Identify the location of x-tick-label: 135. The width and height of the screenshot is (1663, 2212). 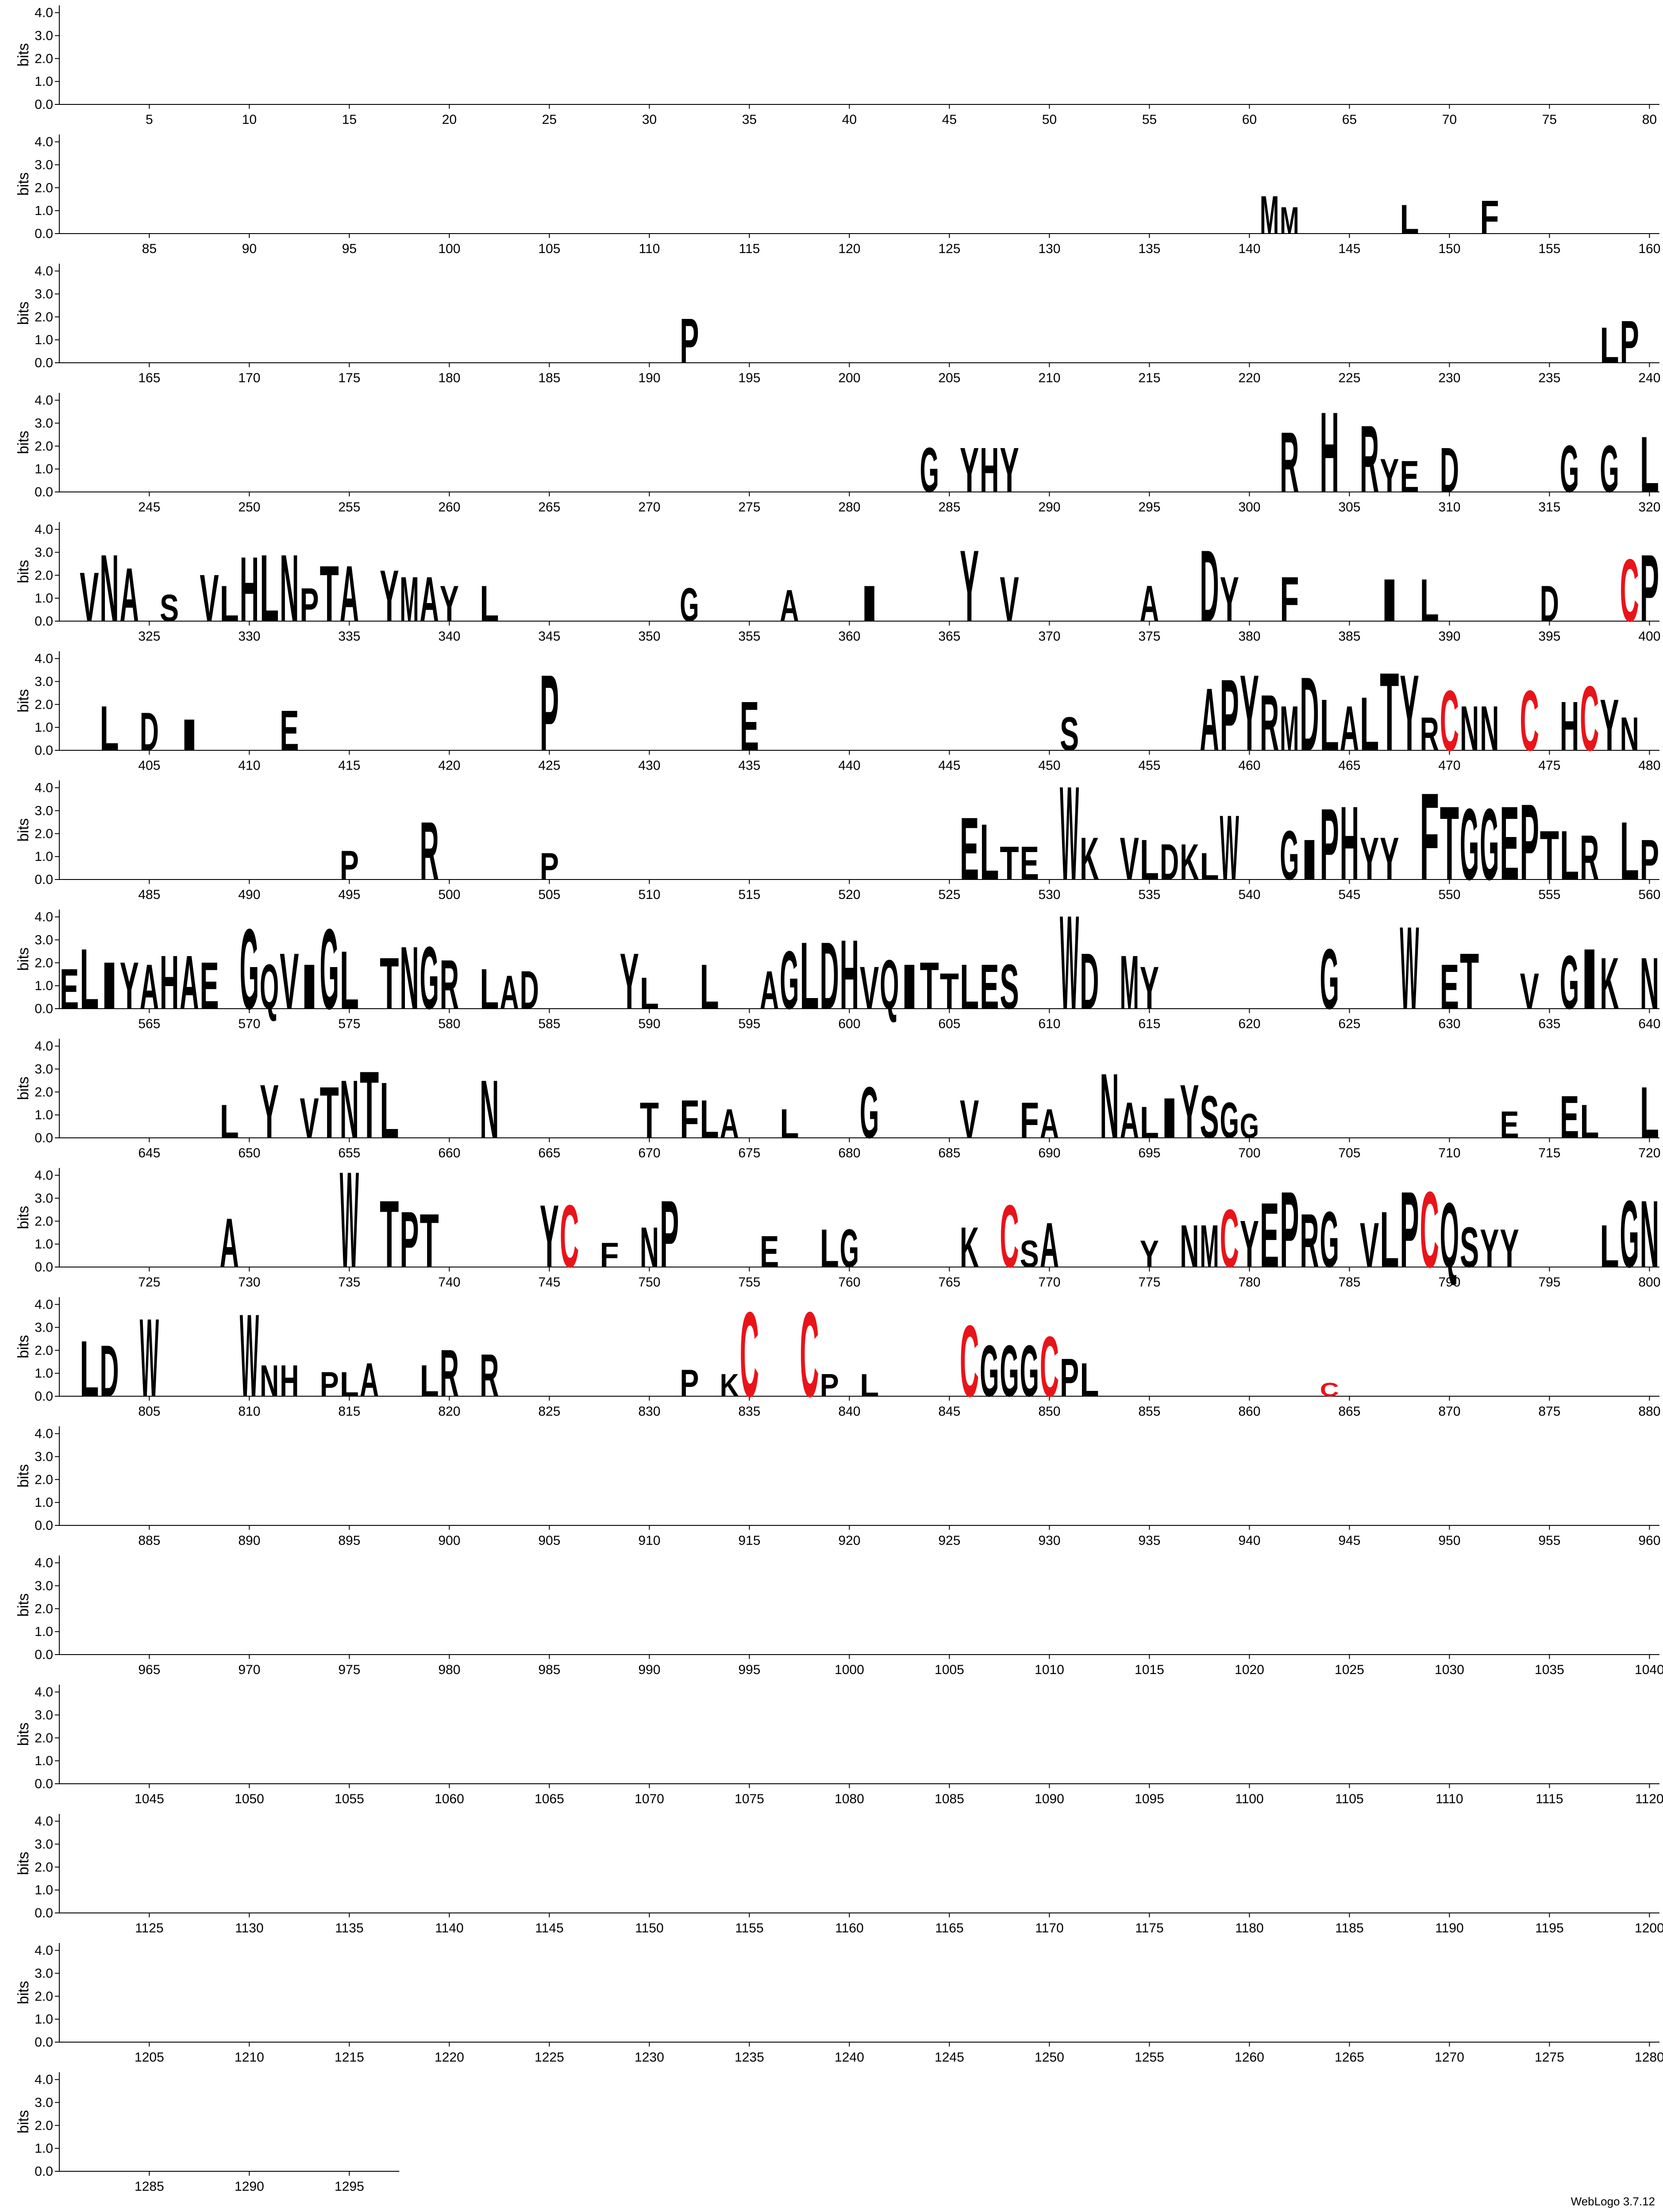
(1149, 249).